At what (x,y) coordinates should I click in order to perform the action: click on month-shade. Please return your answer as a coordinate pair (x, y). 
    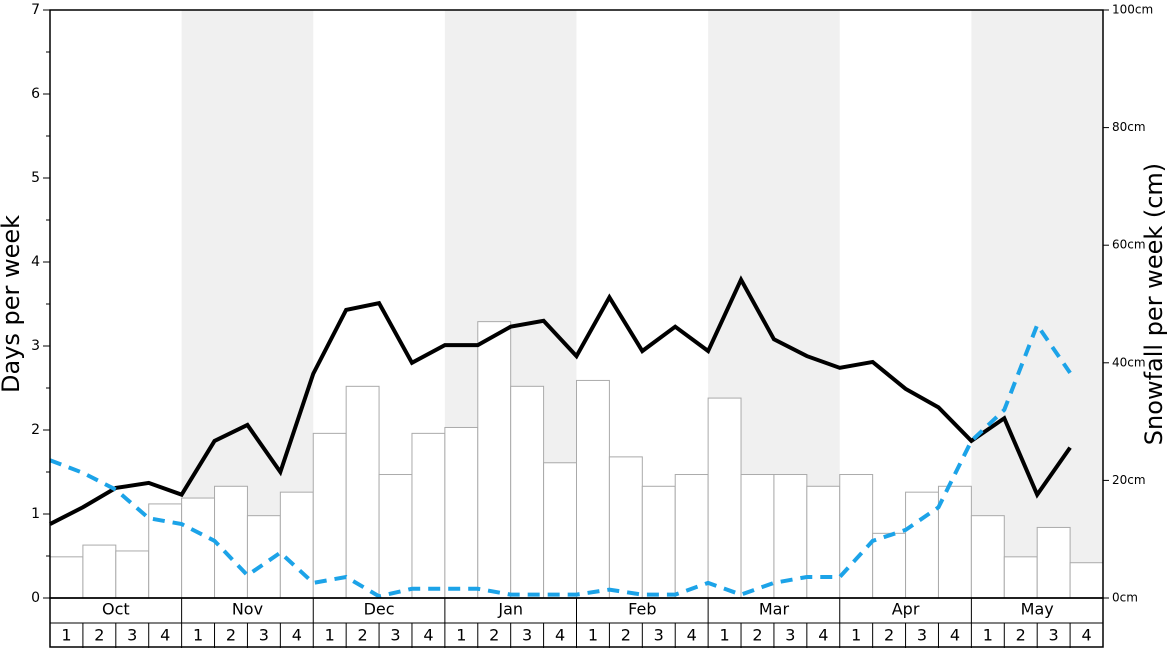
    Looking at the image, I should click on (1037, 304).